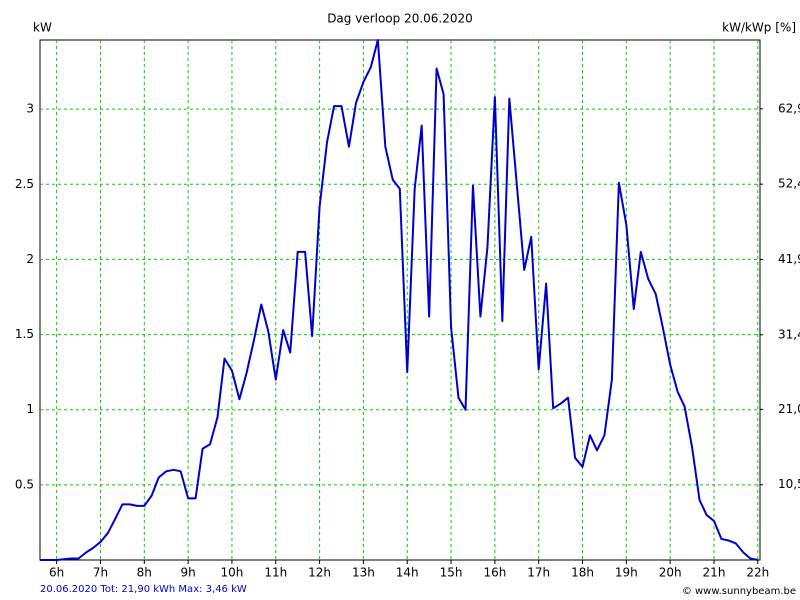 This screenshot has width=800, height=600. I want to click on x-tick-label: 6h, so click(56, 573).